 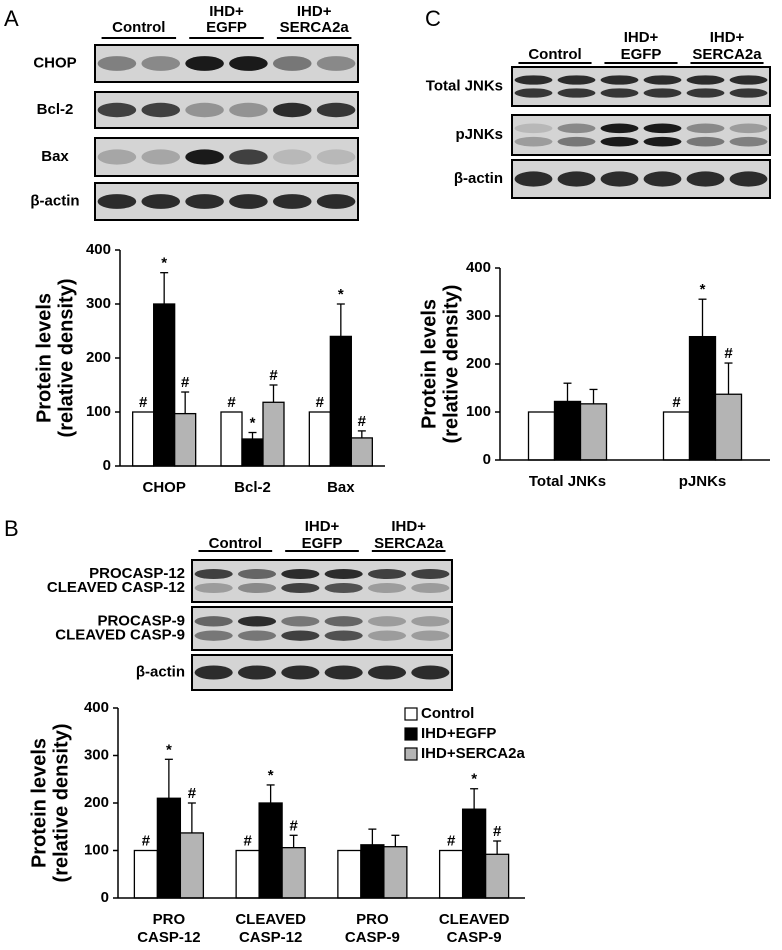 What do you see at coordinates (98, 249) in the screenshot?
I see `y-tick-label: 400` at bounding box center [98, 249].